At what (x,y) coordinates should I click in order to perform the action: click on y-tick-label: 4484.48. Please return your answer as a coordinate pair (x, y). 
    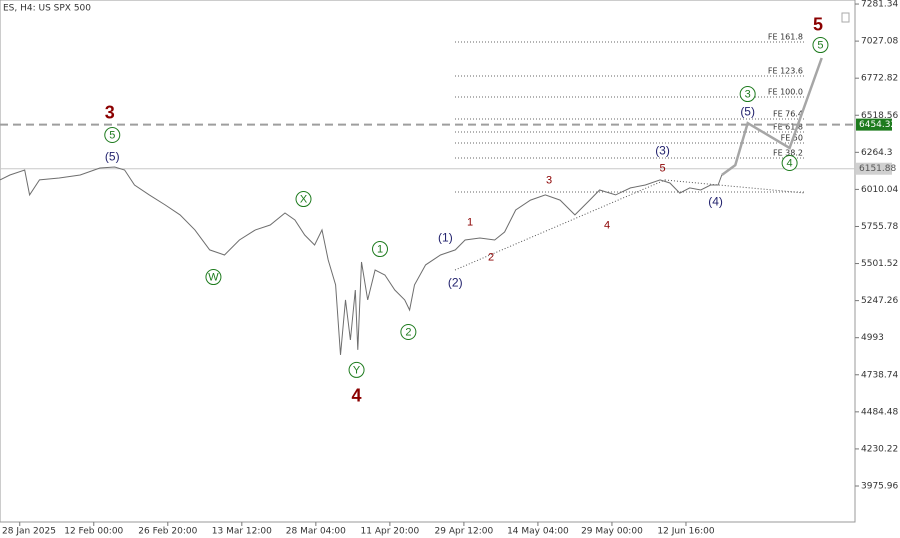
    Looking at the image, I should click on (879, 412).